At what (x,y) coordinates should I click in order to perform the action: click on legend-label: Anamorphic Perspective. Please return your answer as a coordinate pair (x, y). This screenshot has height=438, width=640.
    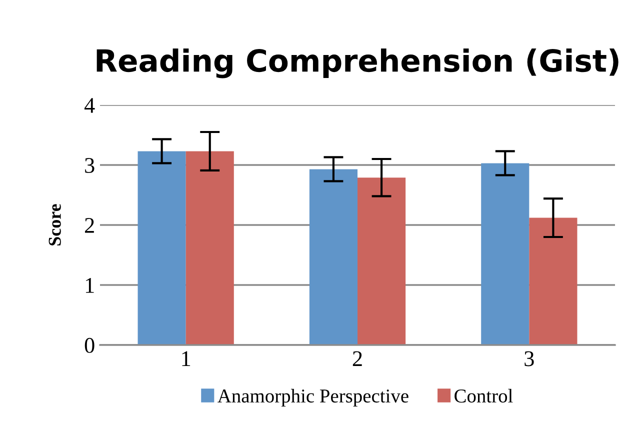
    Looking at the image, I should click on (313, 397).